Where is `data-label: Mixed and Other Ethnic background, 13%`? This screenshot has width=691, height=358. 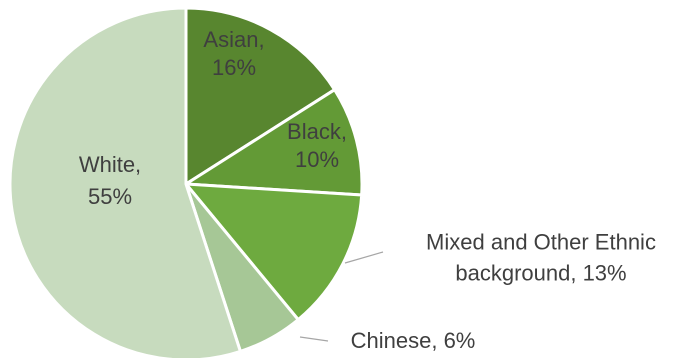 data-label: Mixed and Other Ethnic background, 13% is located at coordinates (541, 257).